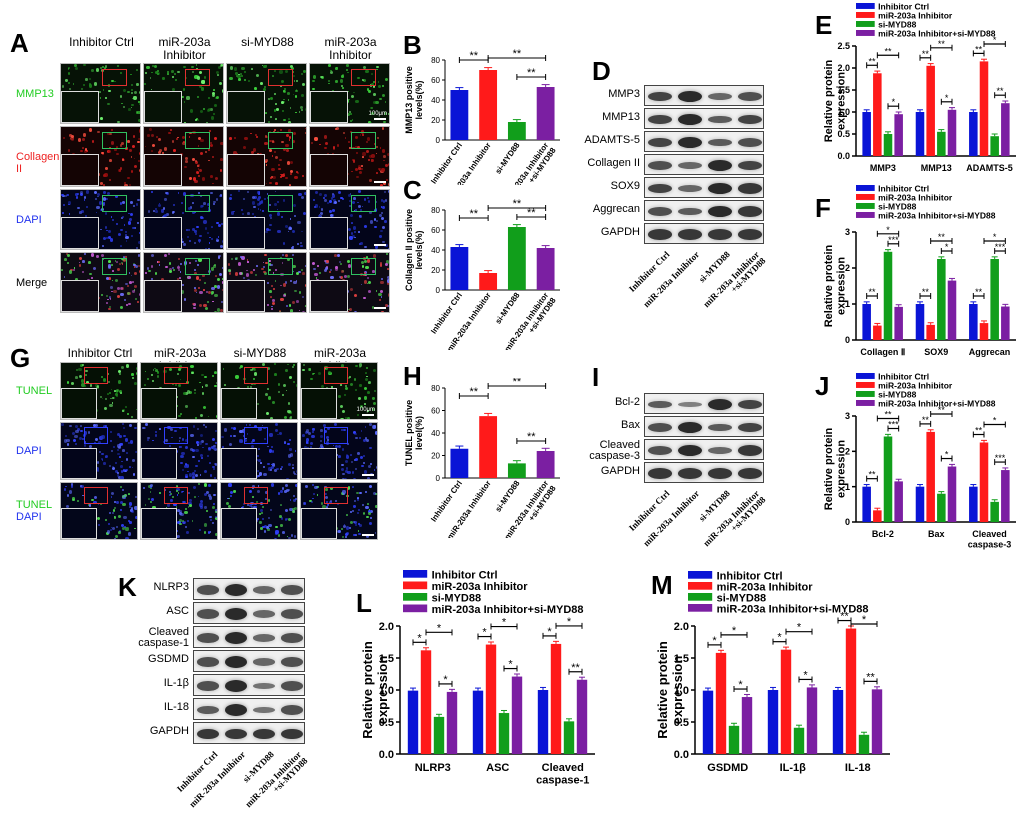 This screenshot has height=816, width=1020. I want to click on blot-row-label: MMP3, so click(624, 93).